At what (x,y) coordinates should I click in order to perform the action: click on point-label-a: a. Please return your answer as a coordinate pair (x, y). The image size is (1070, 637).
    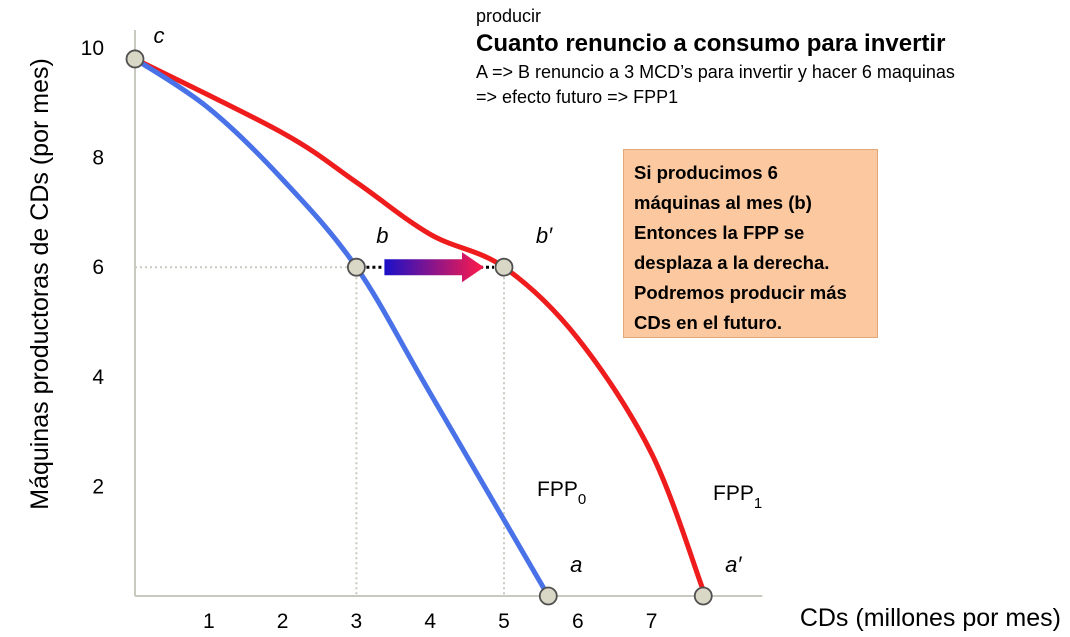
    Looking at the image, I should click on (576, 564).